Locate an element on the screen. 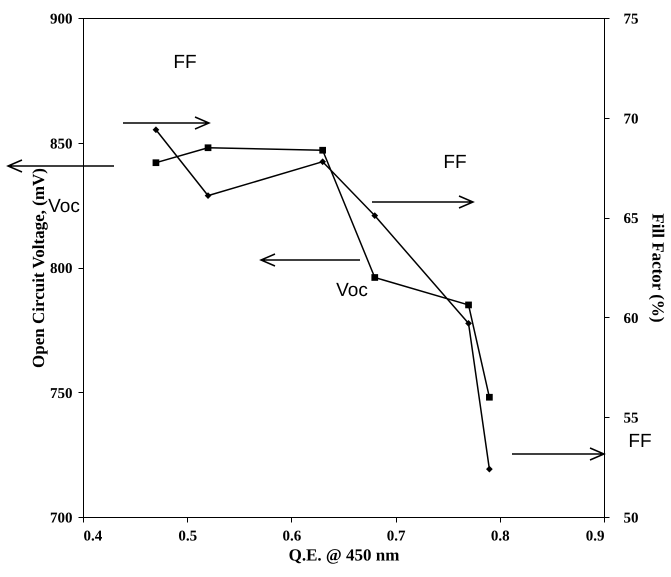 This screenshot has height=577, width=671. x-tick-label: 0.5 is located at coordinates (188, 536).